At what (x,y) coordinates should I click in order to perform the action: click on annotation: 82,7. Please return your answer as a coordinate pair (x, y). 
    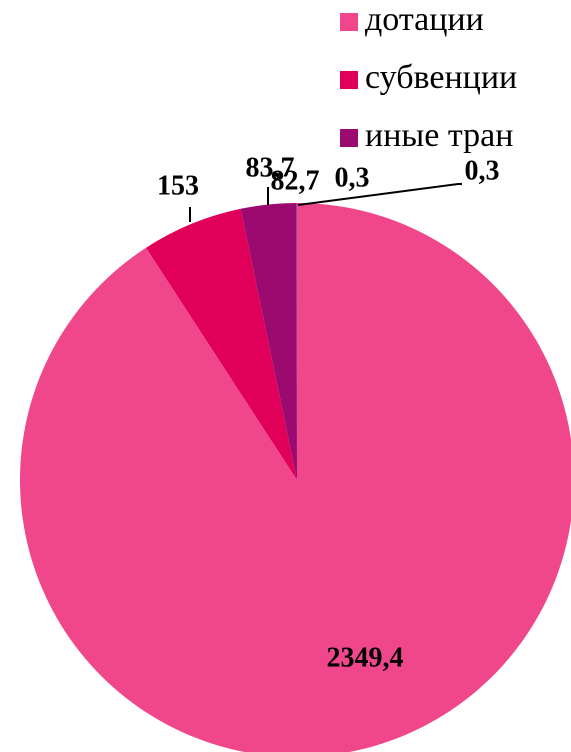
    Looking at the image, I should click on (295, 180).